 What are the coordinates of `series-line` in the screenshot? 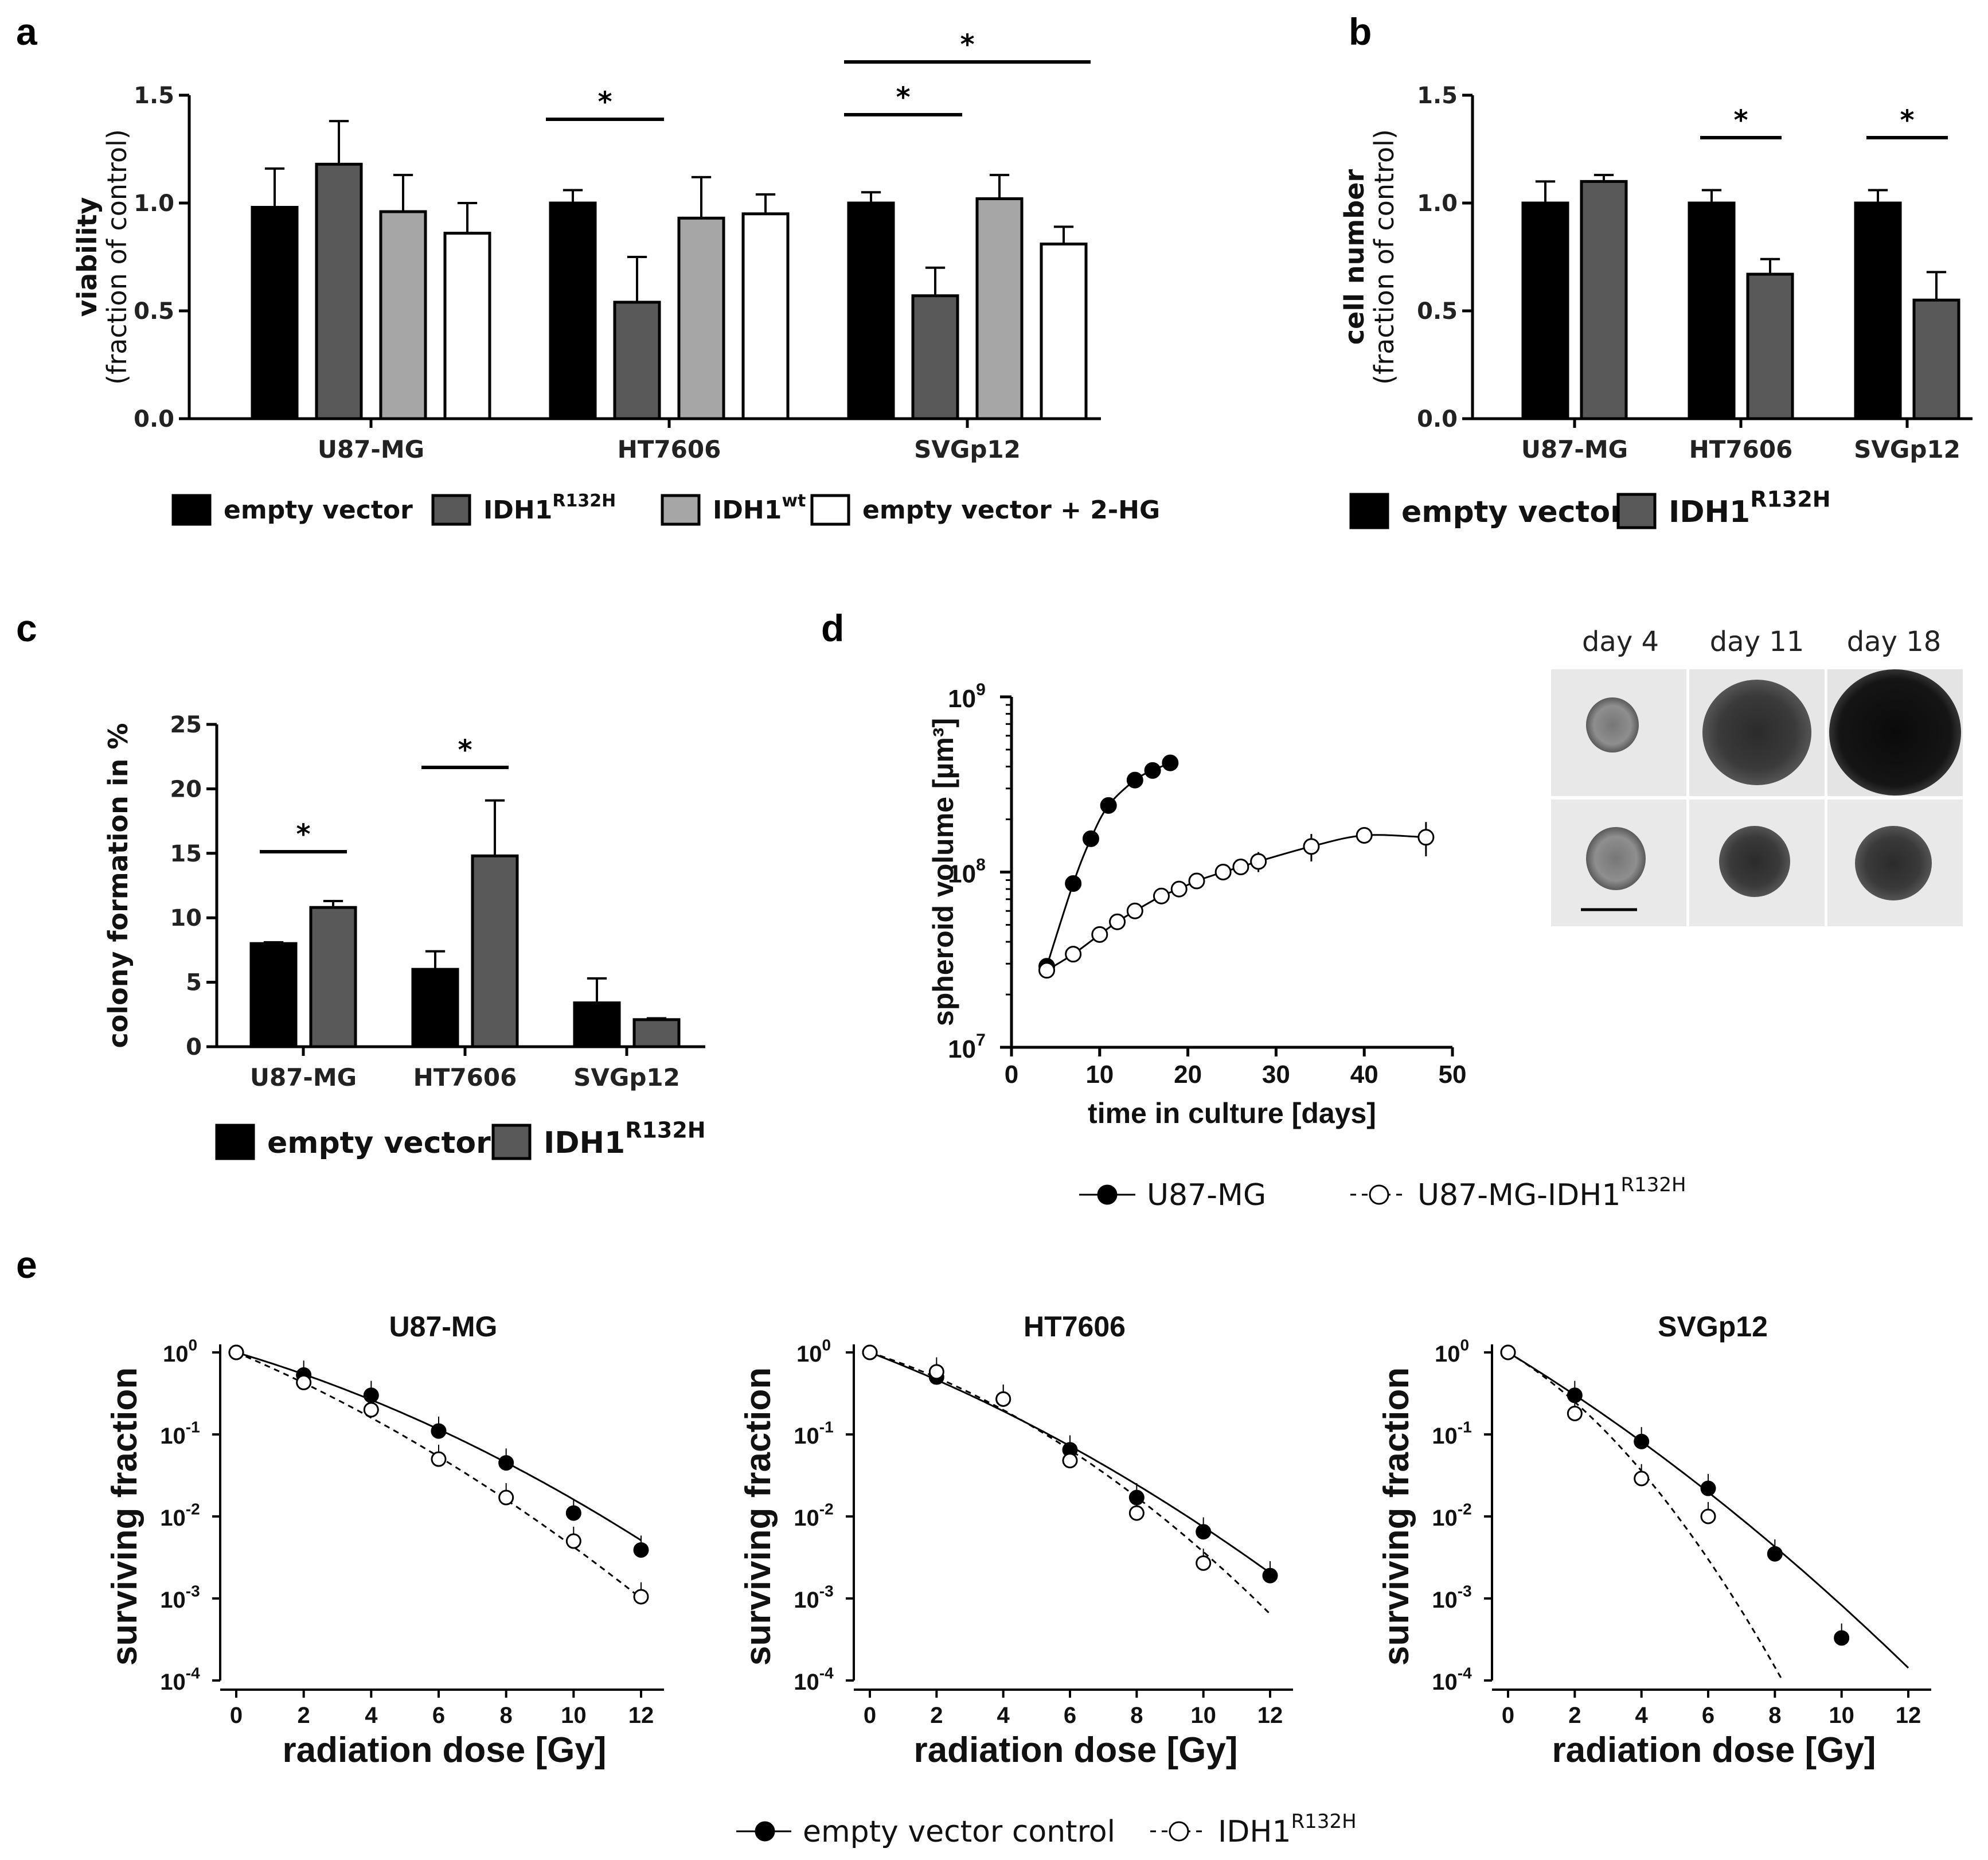 It's located at (1108, 865).